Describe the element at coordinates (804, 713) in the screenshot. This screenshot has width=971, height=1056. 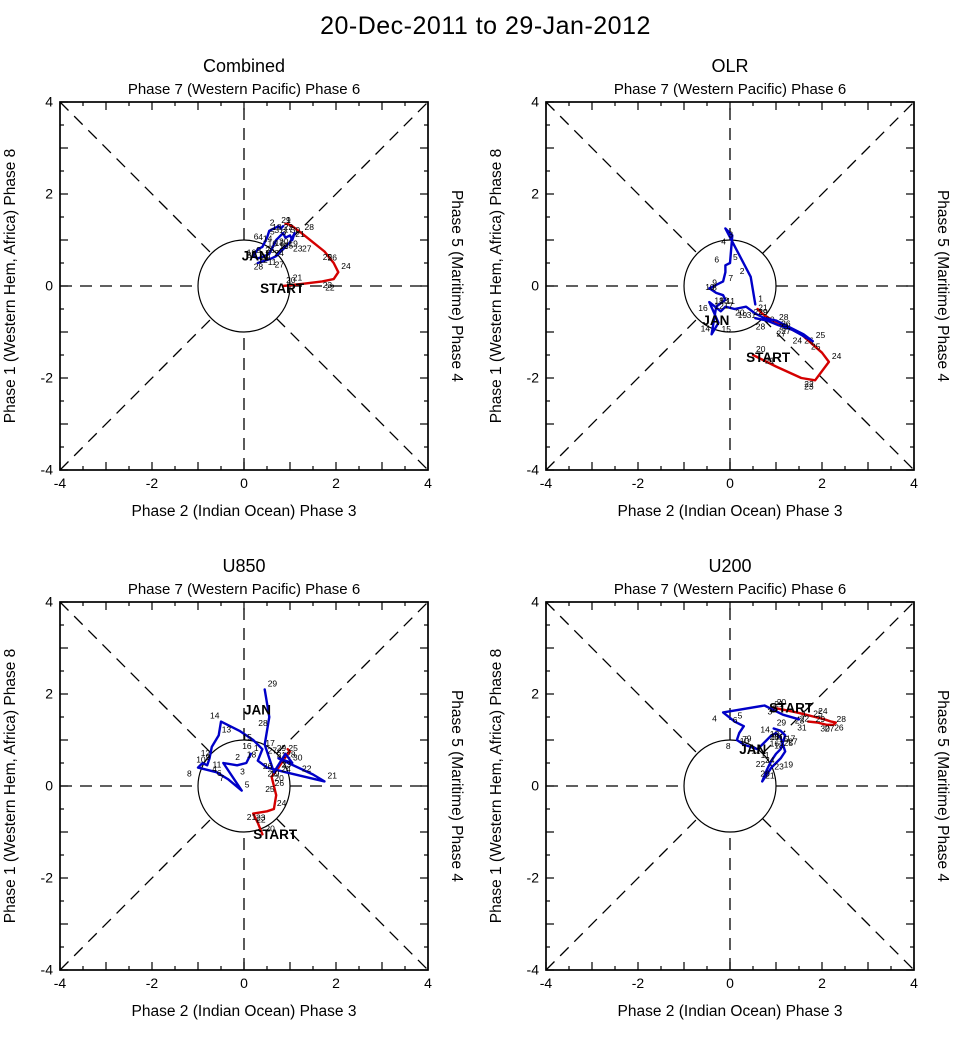
I see `day-label: 1` at that location.